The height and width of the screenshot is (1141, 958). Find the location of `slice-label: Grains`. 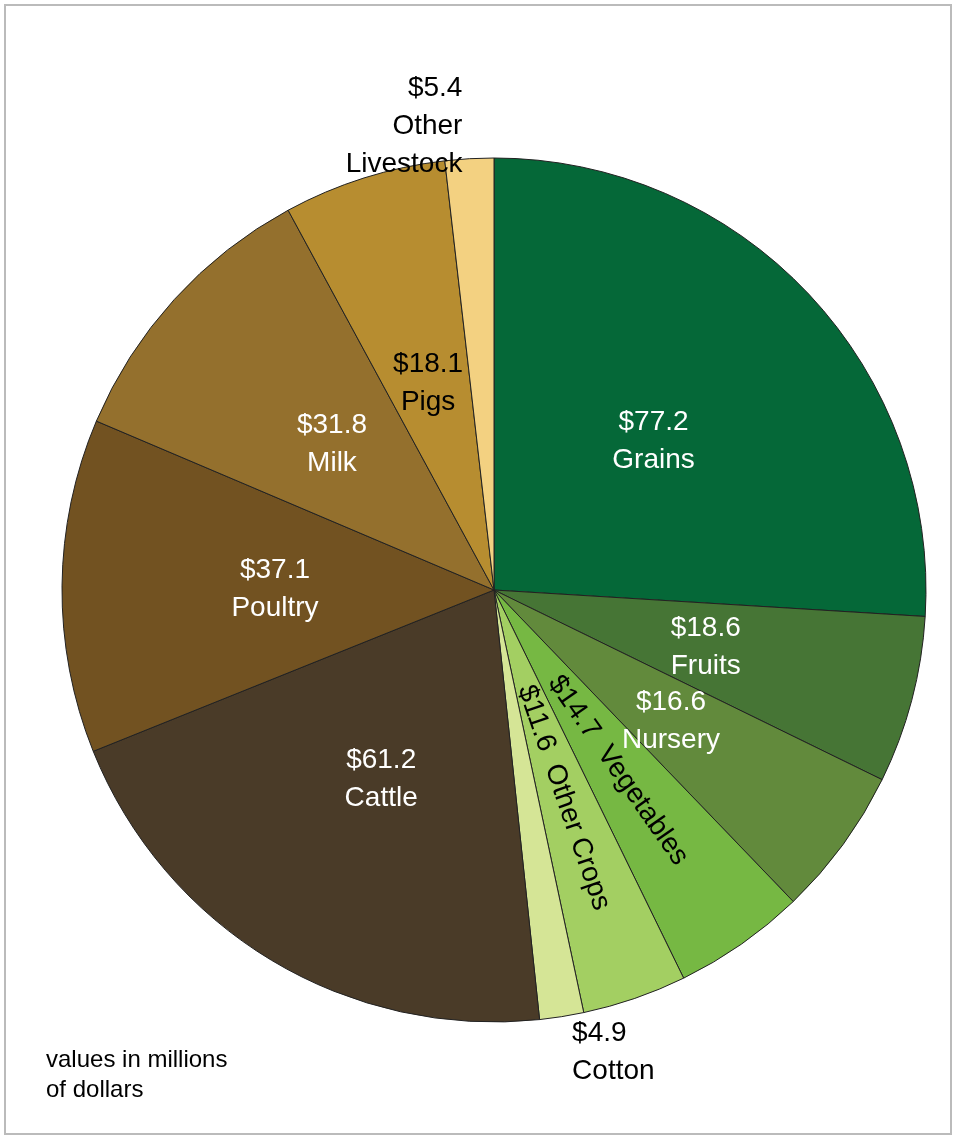

slice-label: Grains is located at coordinates (653, 459).